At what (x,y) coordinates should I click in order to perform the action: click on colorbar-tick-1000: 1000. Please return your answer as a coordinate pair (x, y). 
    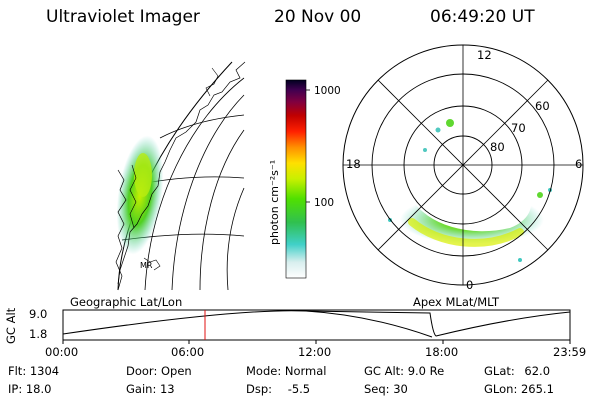
    Looking at the image, I should click on (327, 91).